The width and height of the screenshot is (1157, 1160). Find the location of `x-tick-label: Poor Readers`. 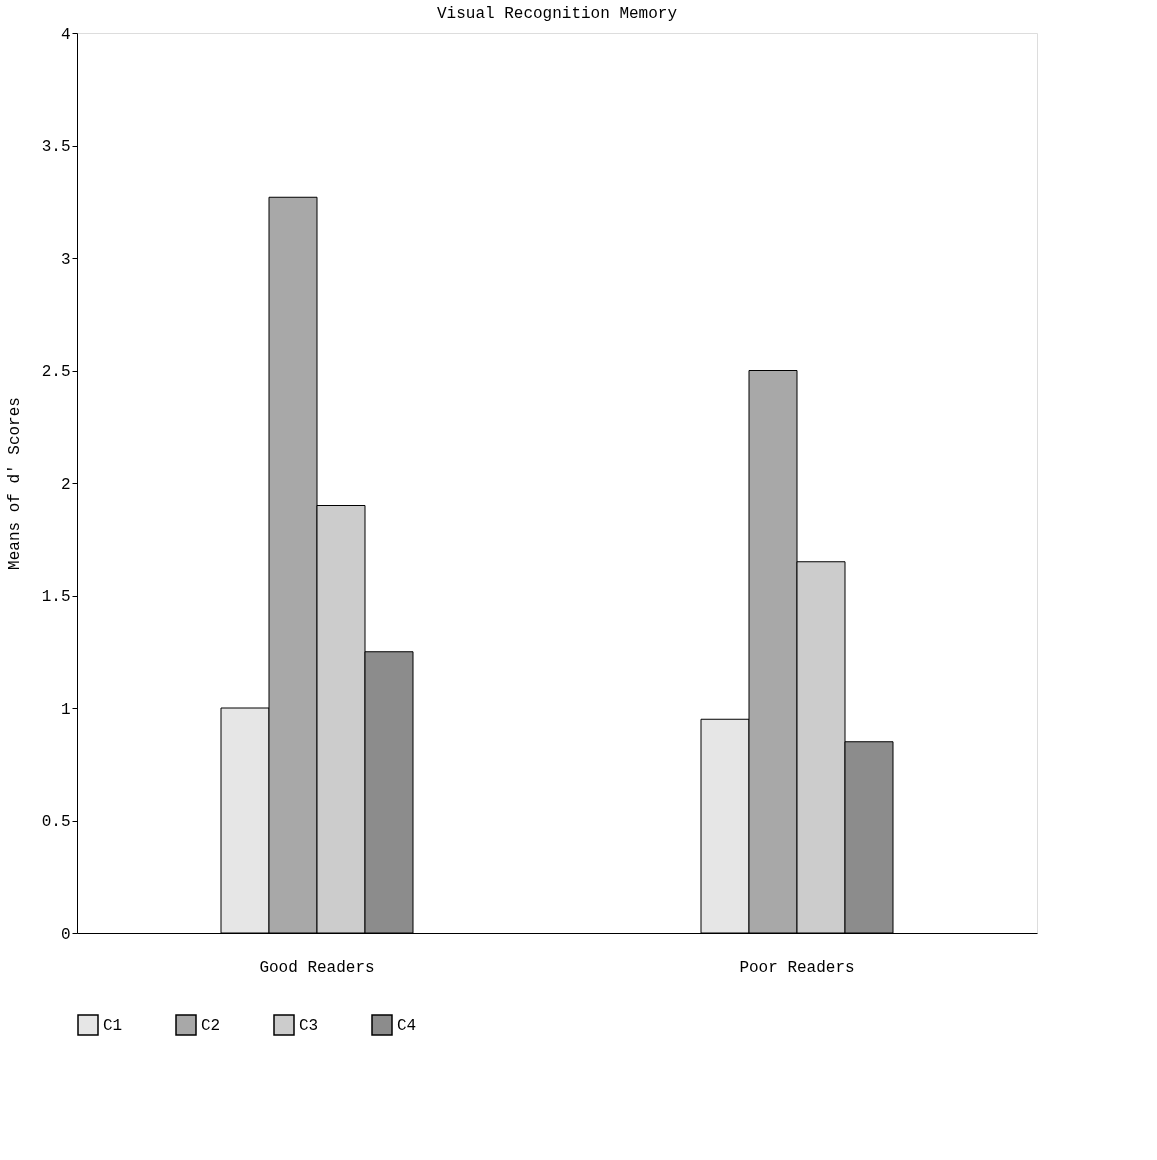

x-tick-label: Poor Readers is located at coordinates (797, 967).